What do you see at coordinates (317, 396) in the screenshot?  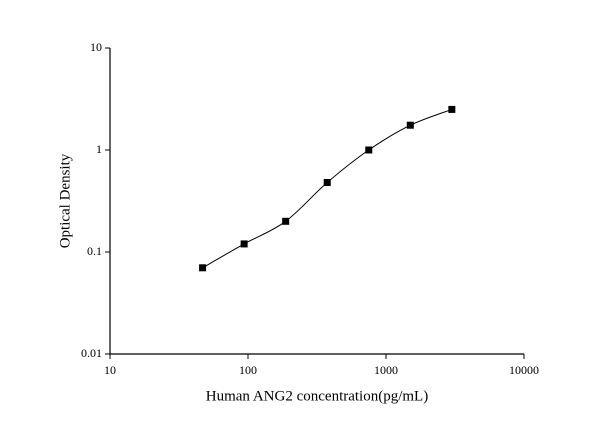 I see `x-axis-label: Human ANG2 concentration(pg/mL)` at bounding box center [317, 396].